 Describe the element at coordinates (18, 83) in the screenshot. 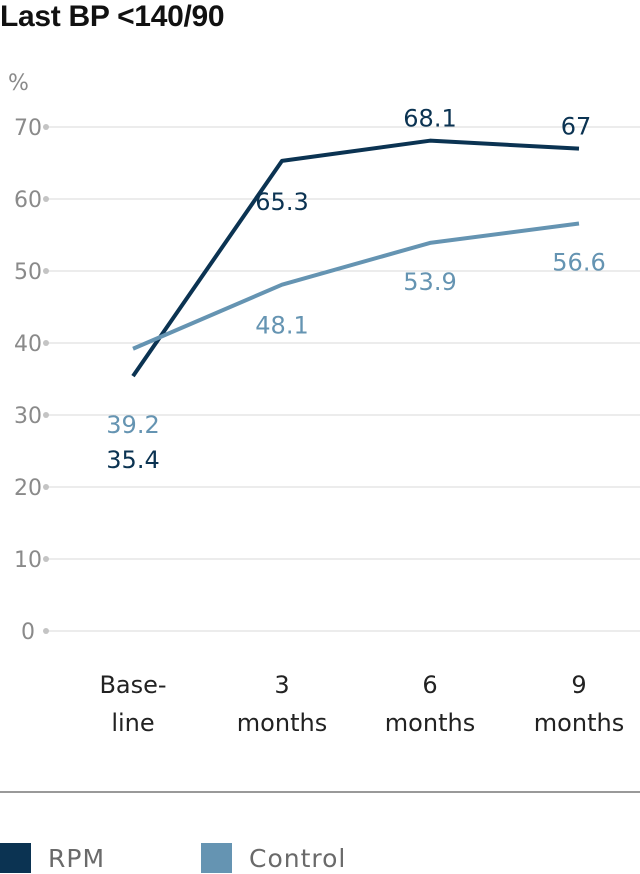

I see `y-axis-label: %` at that location.